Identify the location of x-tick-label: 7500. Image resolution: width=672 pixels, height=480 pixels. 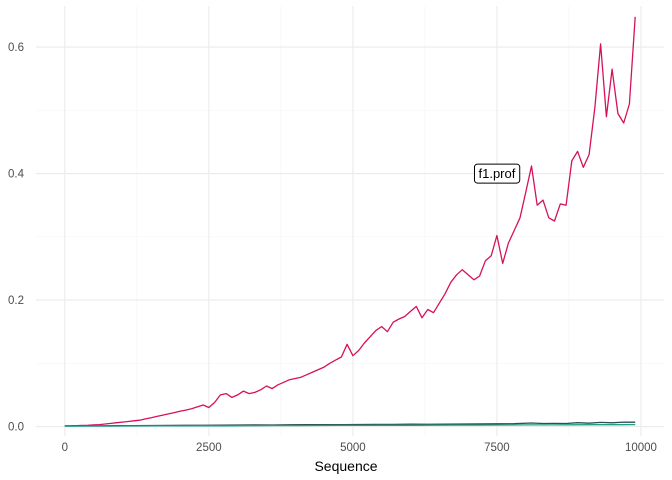
(497, 448).